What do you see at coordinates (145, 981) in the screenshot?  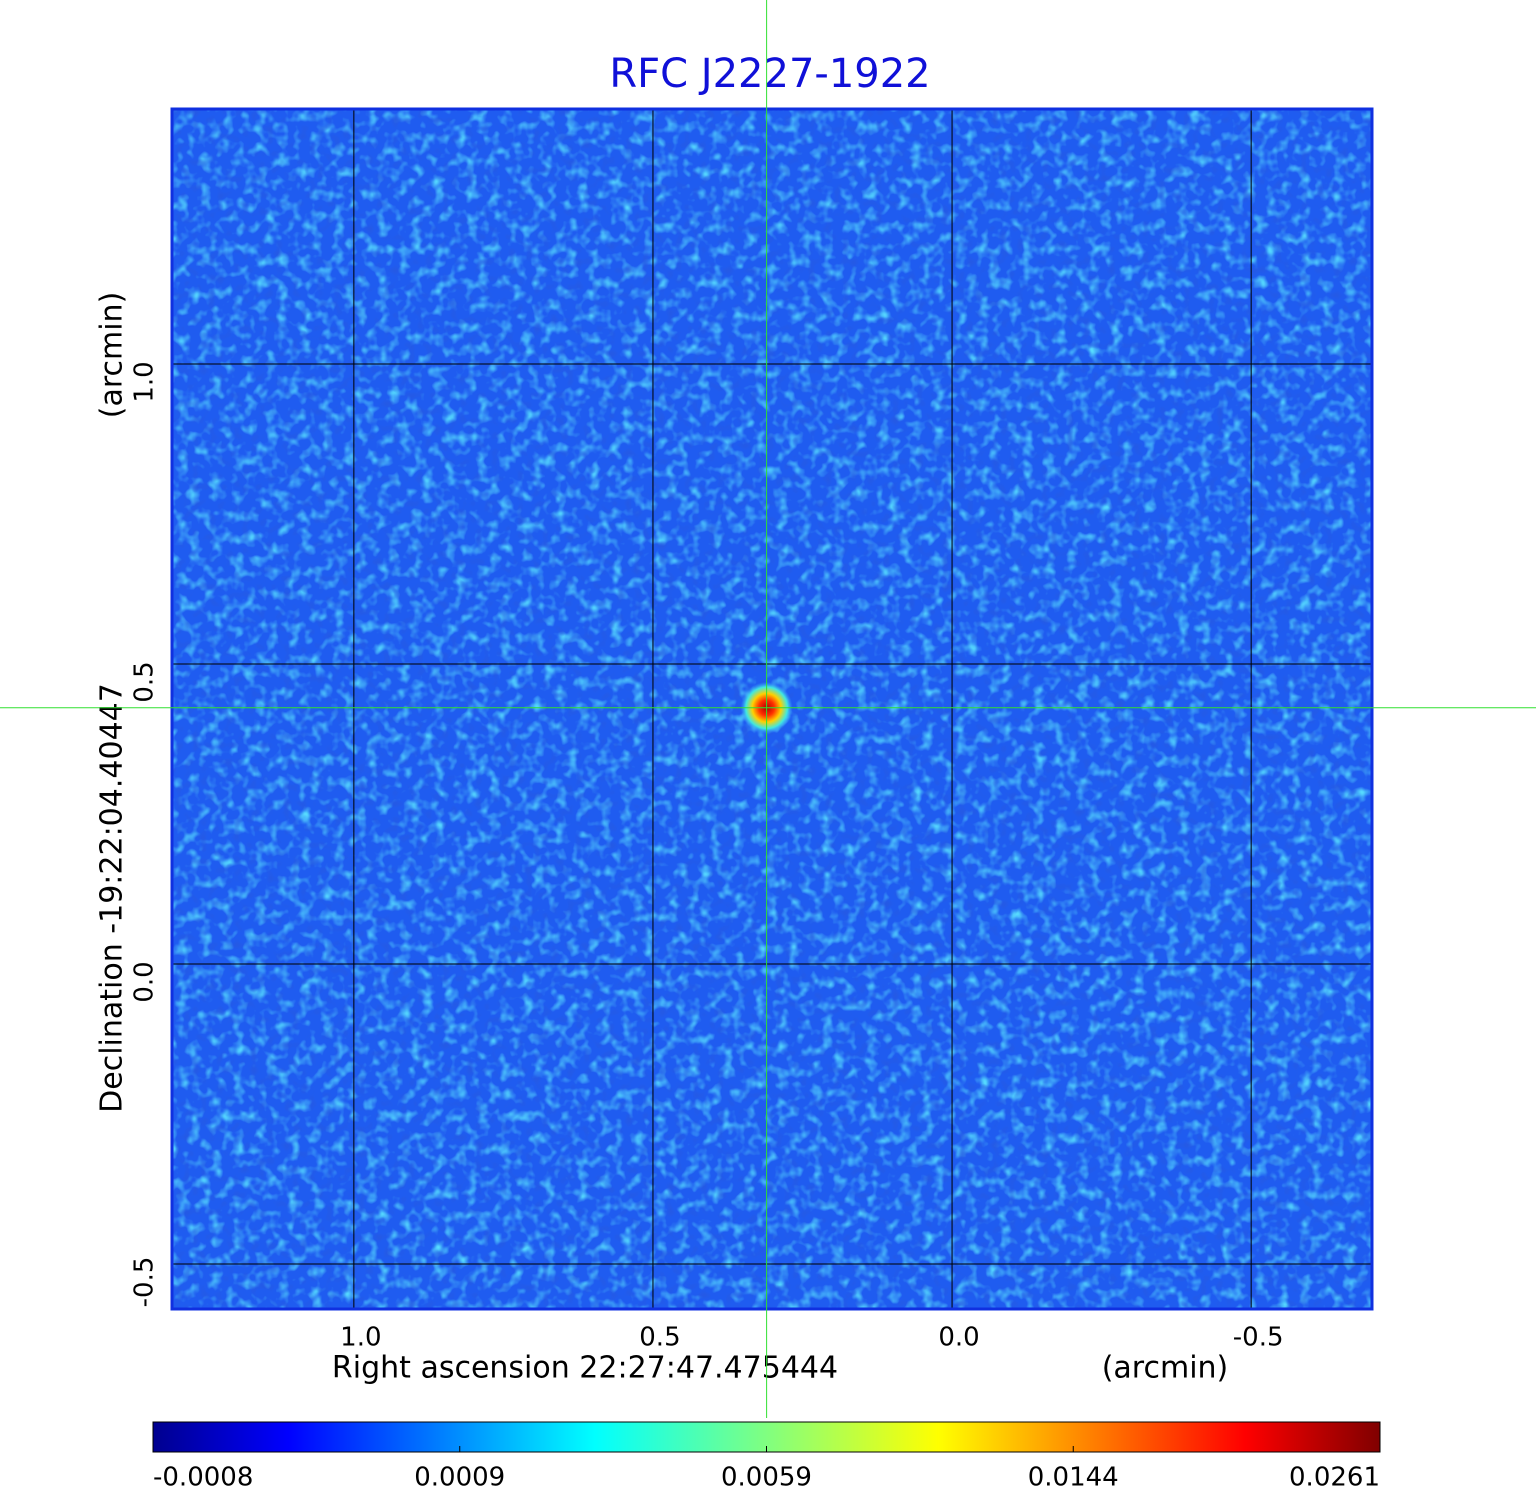 I see `y-tick-label: 0.0` at bounding box center [145, 981].